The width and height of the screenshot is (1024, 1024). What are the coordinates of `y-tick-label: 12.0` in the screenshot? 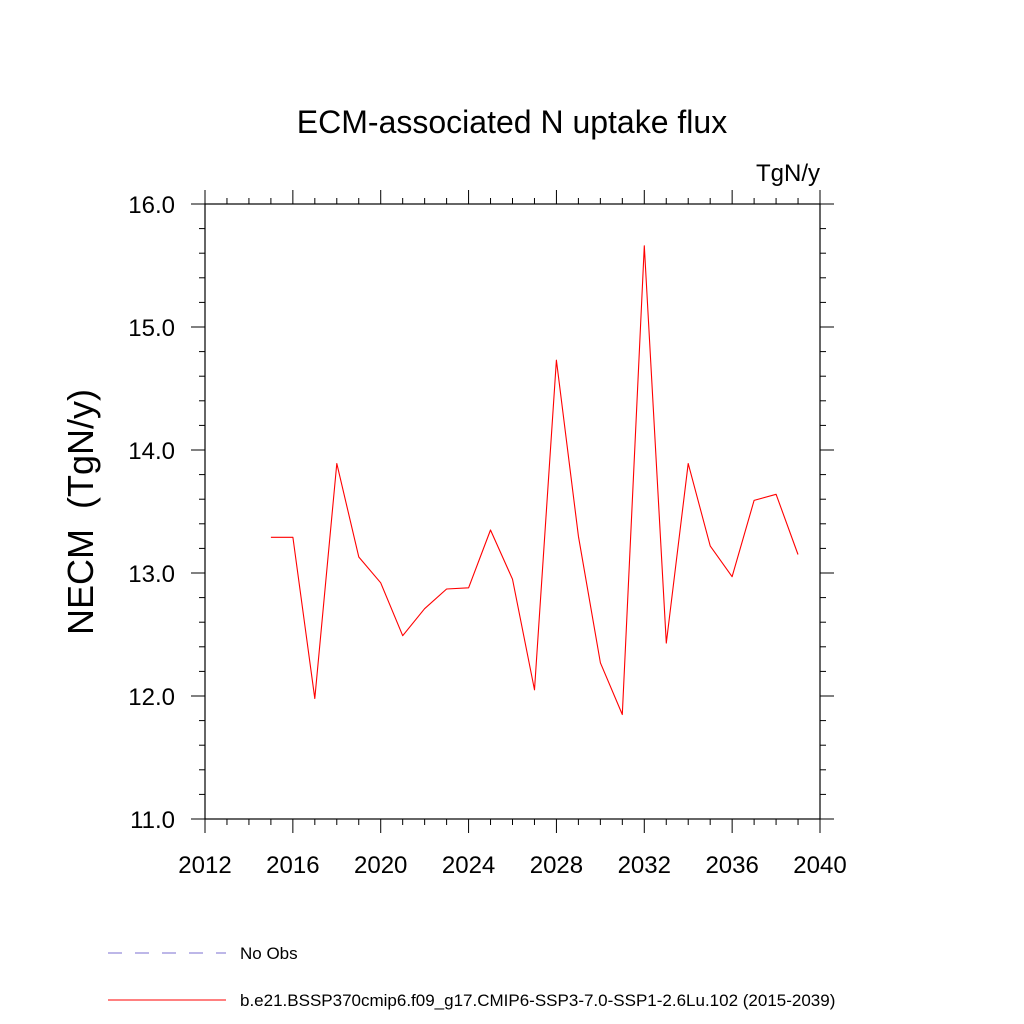 It's located at (151, 697).